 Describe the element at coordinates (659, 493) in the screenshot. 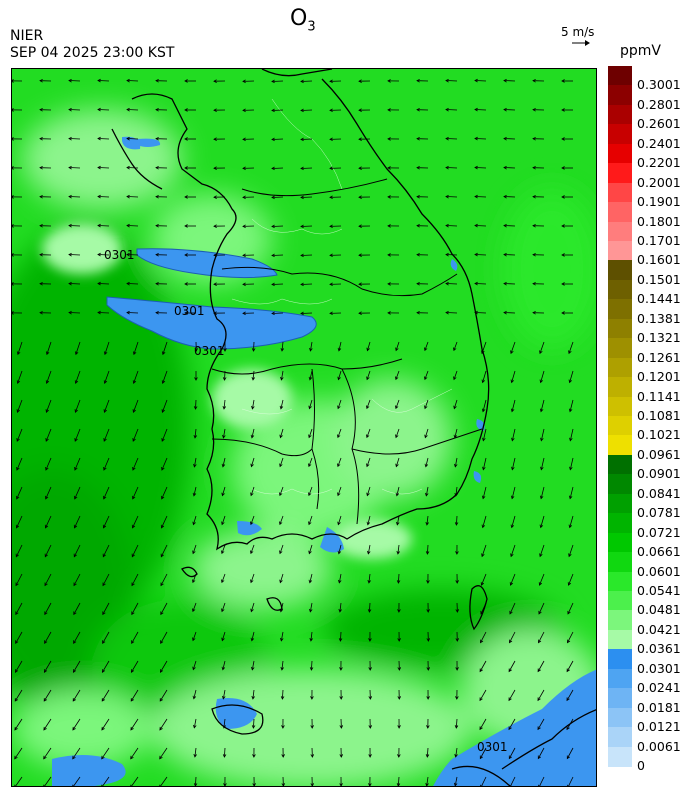

I see `colorbar-tick-label: 0.0841` at that location.